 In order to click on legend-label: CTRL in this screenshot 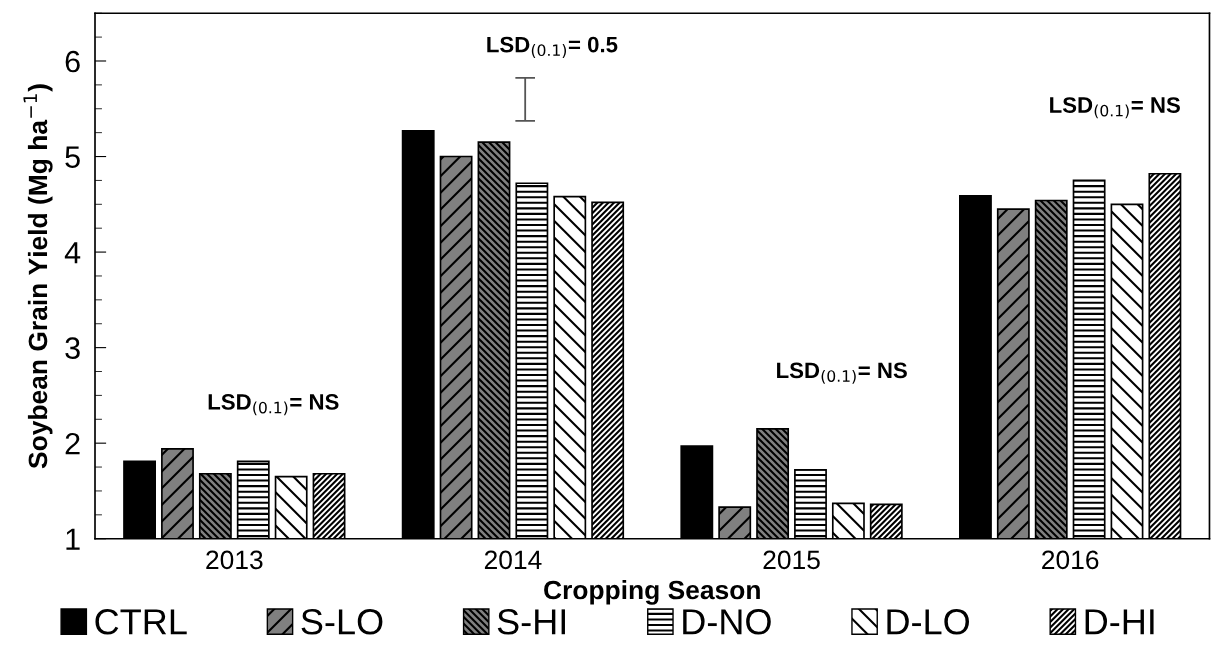, I will do `click(141, 622)`.